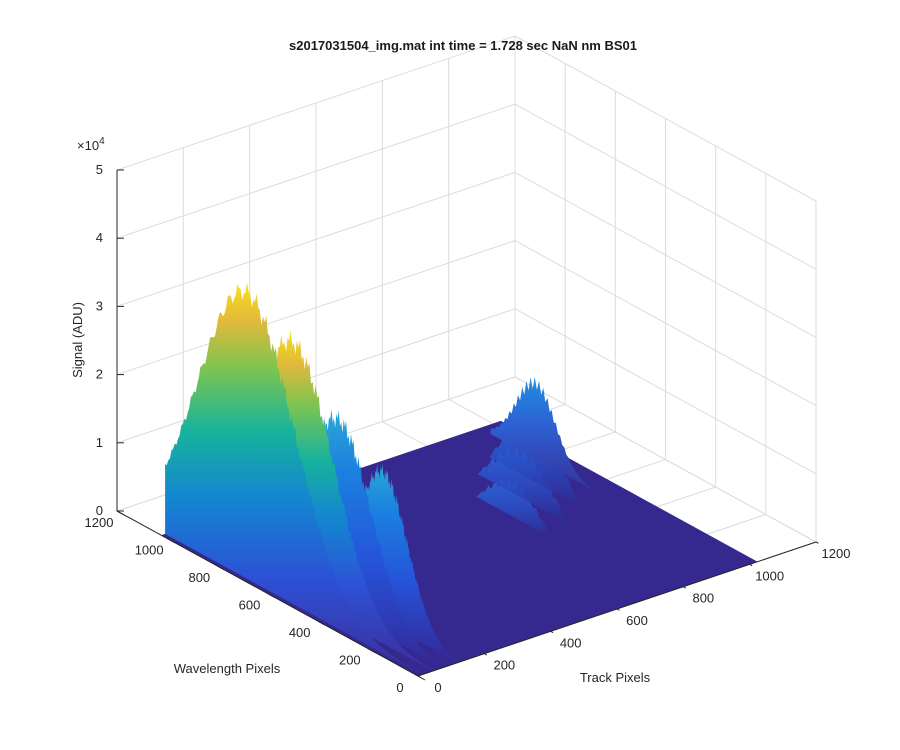 The image size is (900, 750). What do you see at coordinates (399, 687) in the screenshot?
I see `y-tick-label: 0` at bounding box center [399, 687].